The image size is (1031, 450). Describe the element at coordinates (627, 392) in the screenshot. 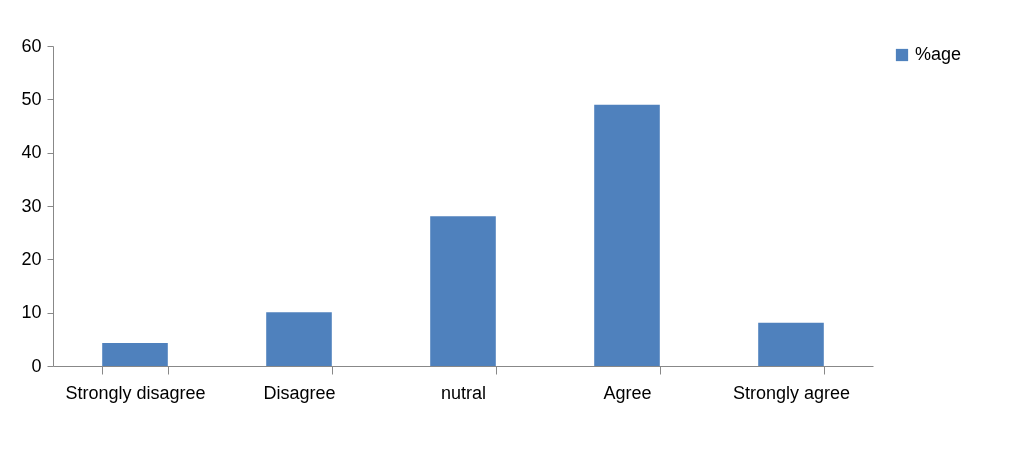

I see `x-tick-label: Agree` at that location.